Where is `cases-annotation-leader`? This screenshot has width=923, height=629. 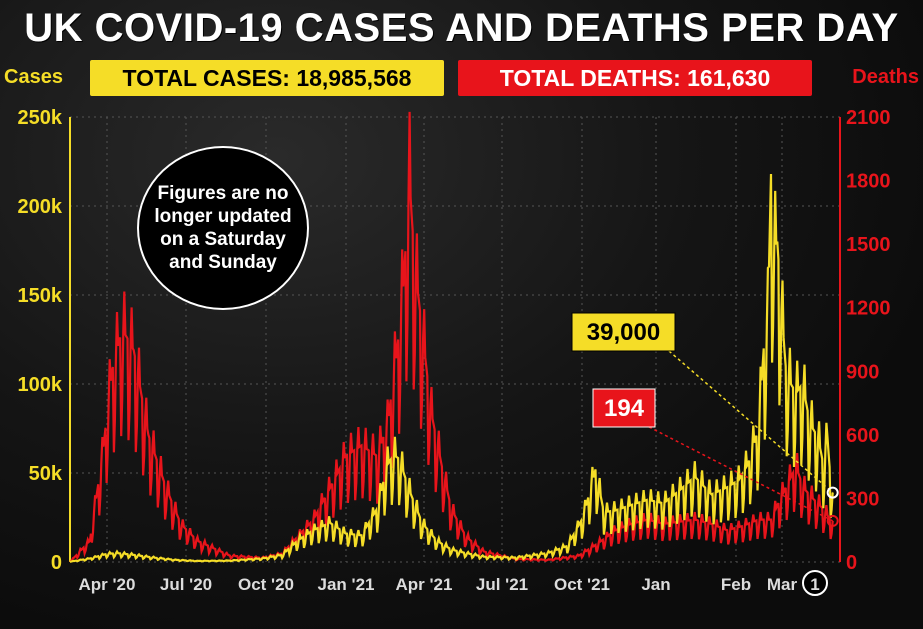 cases-annotation-leader is located at coordinates (751, 422).